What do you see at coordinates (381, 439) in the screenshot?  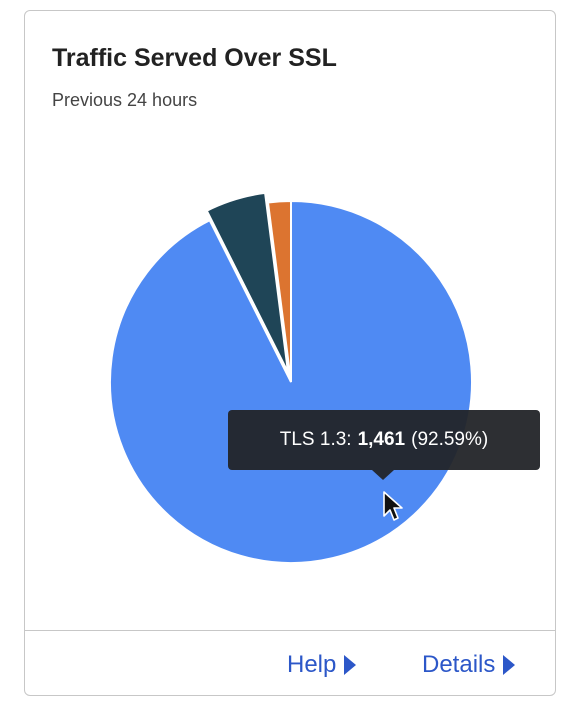 I see `tooltip-value: 1,461` at bounding box center [381, 439].